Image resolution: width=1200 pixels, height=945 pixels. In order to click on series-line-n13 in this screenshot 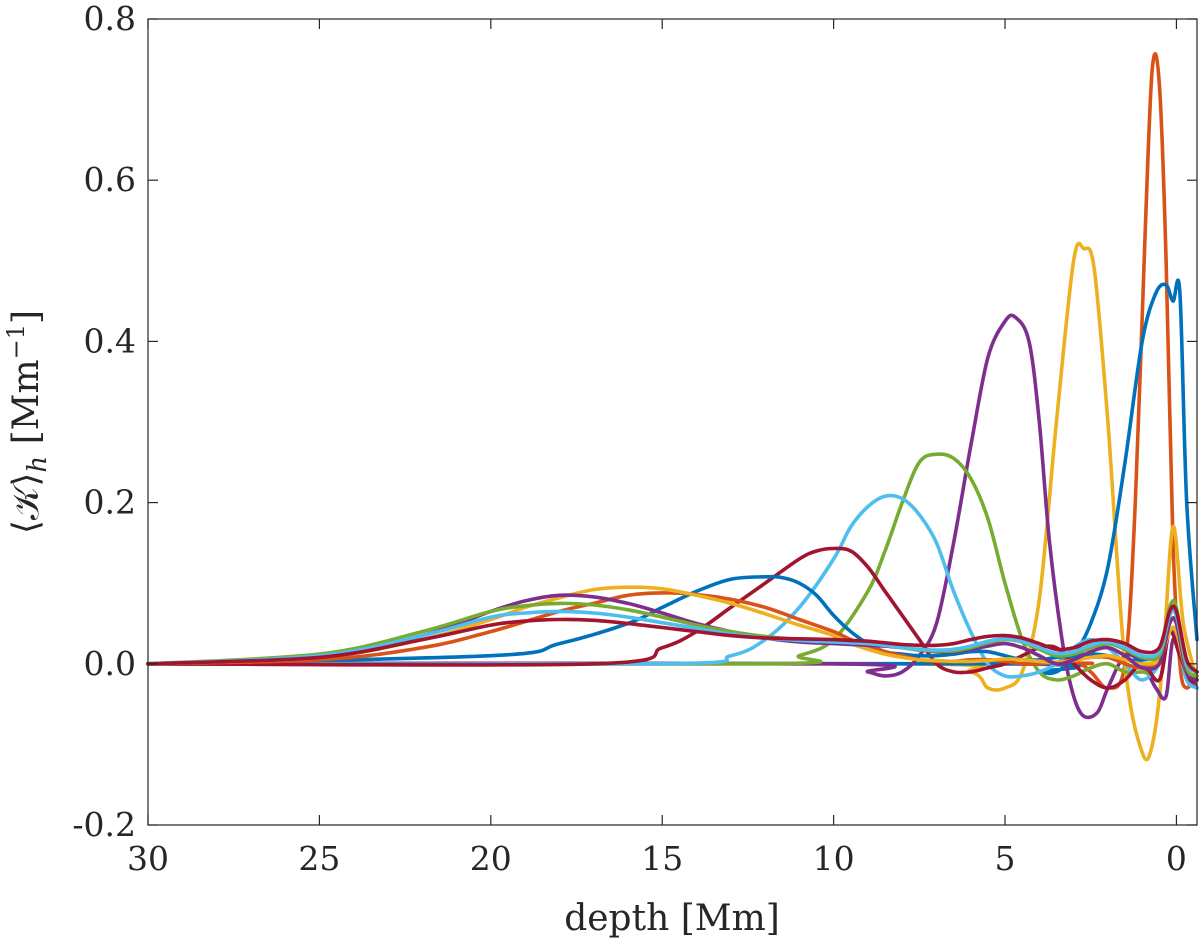, I will do `click(672, 641)`.